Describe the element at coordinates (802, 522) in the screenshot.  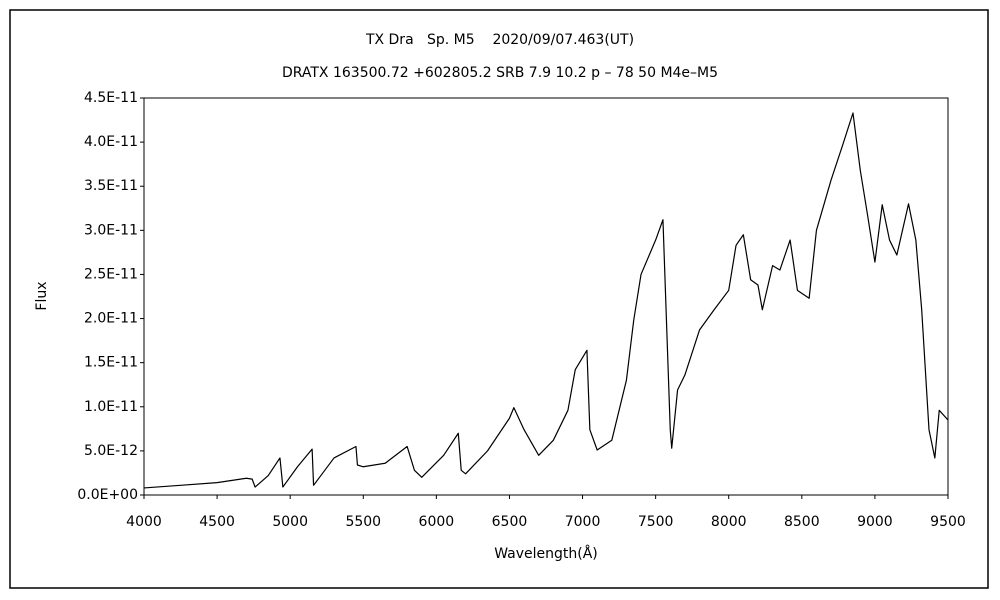
I see `x-tick-label: 8500` at that location.